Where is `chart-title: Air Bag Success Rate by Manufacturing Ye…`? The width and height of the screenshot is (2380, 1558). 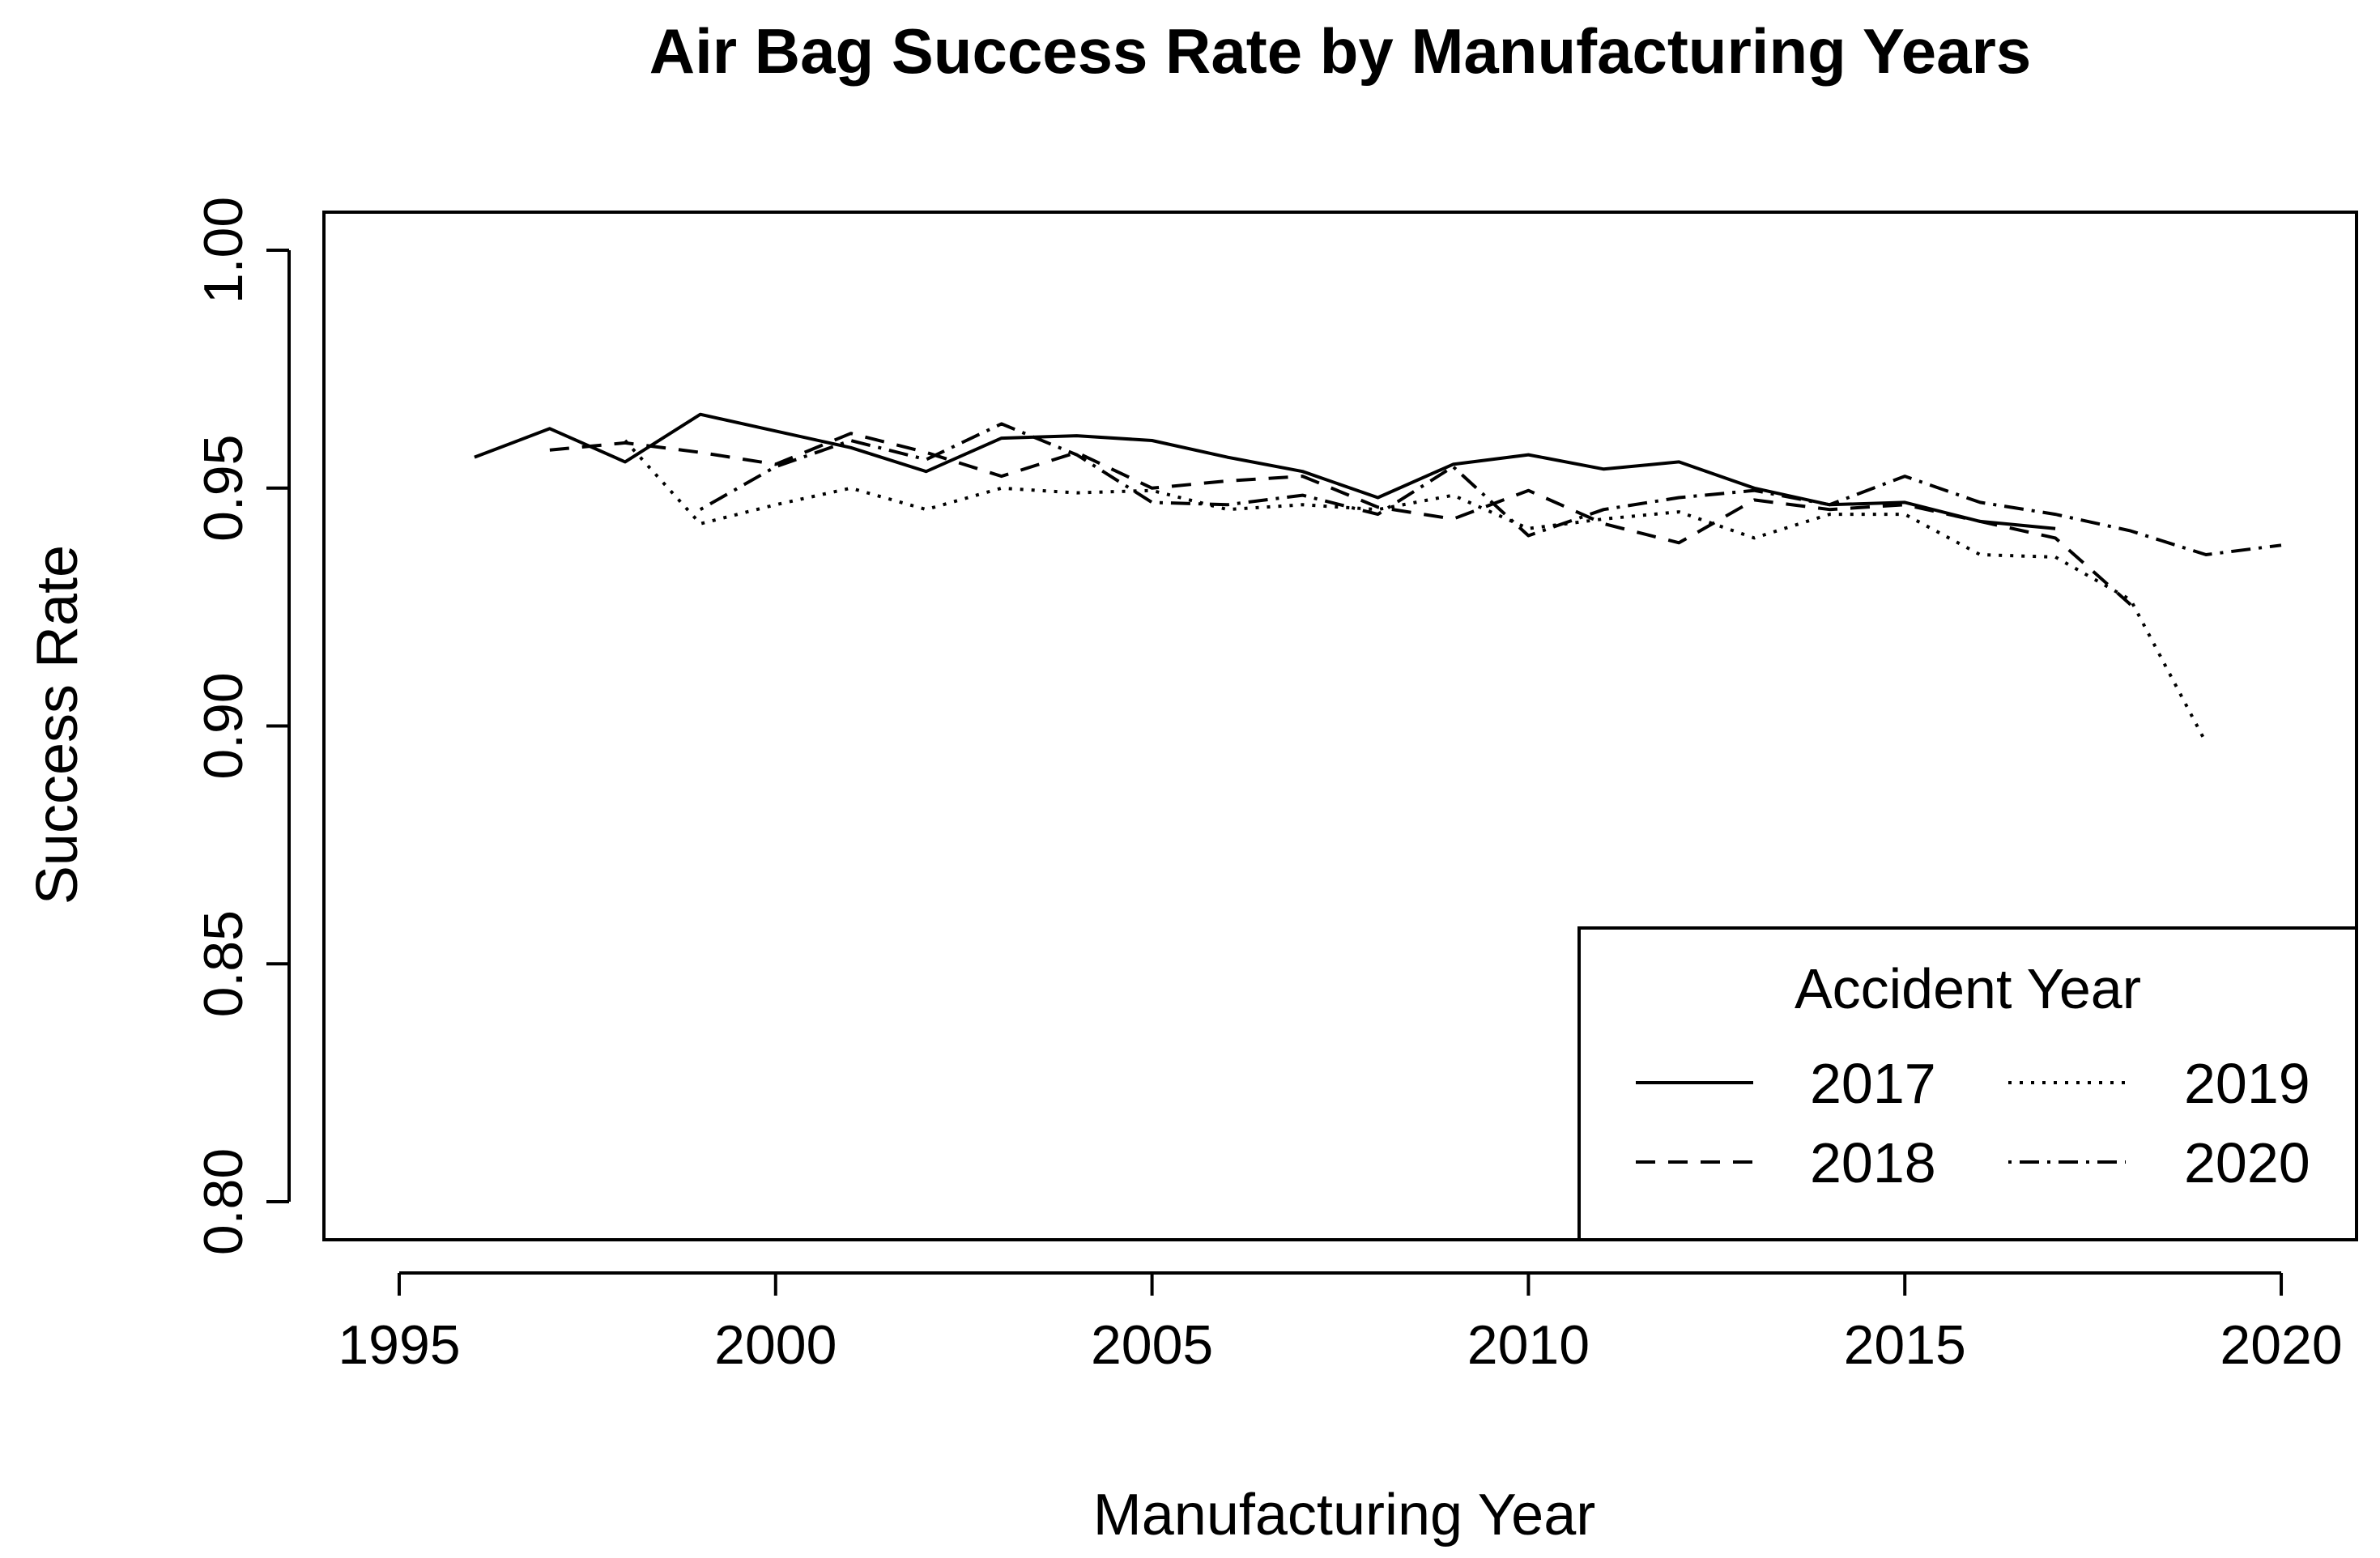
chart-title: Air Bag Success Rate by Manufacturing Ye… is located at coordinates (1340, 51).